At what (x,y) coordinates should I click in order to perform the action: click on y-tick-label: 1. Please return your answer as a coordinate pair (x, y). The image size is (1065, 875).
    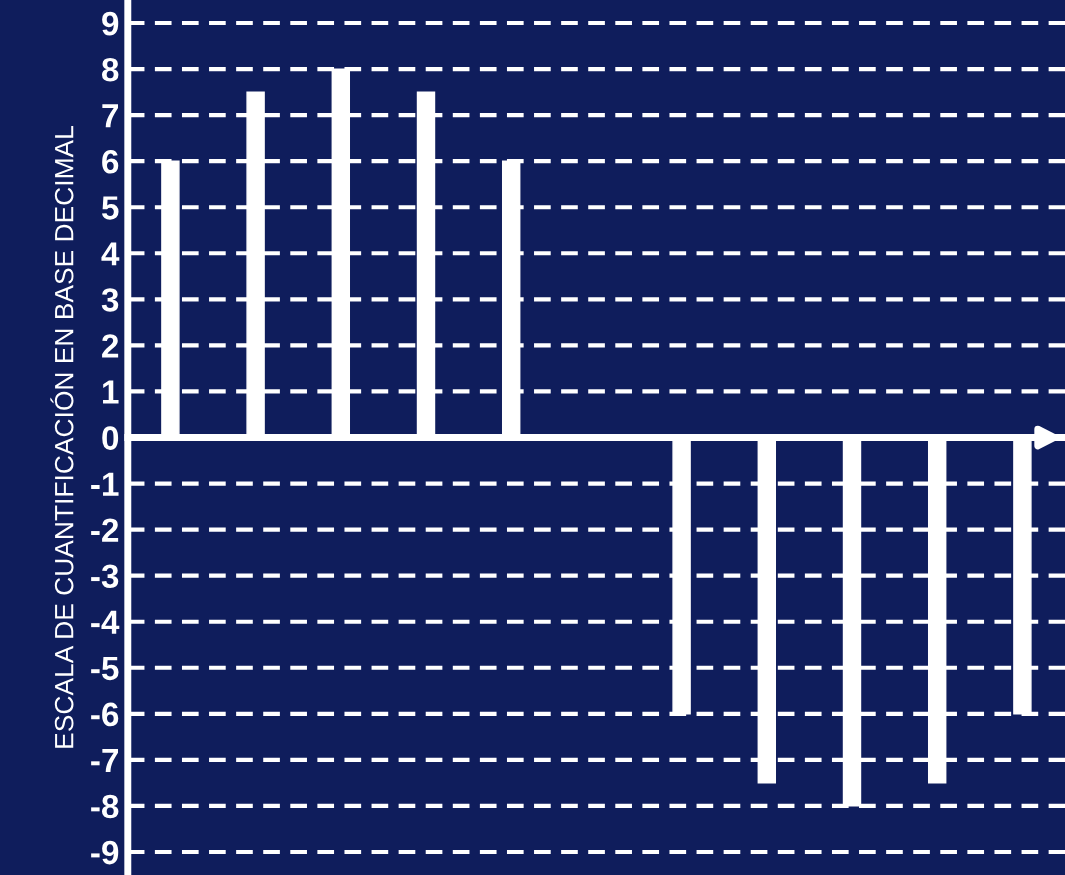
    Looking at the image, I should click on (111, 392).